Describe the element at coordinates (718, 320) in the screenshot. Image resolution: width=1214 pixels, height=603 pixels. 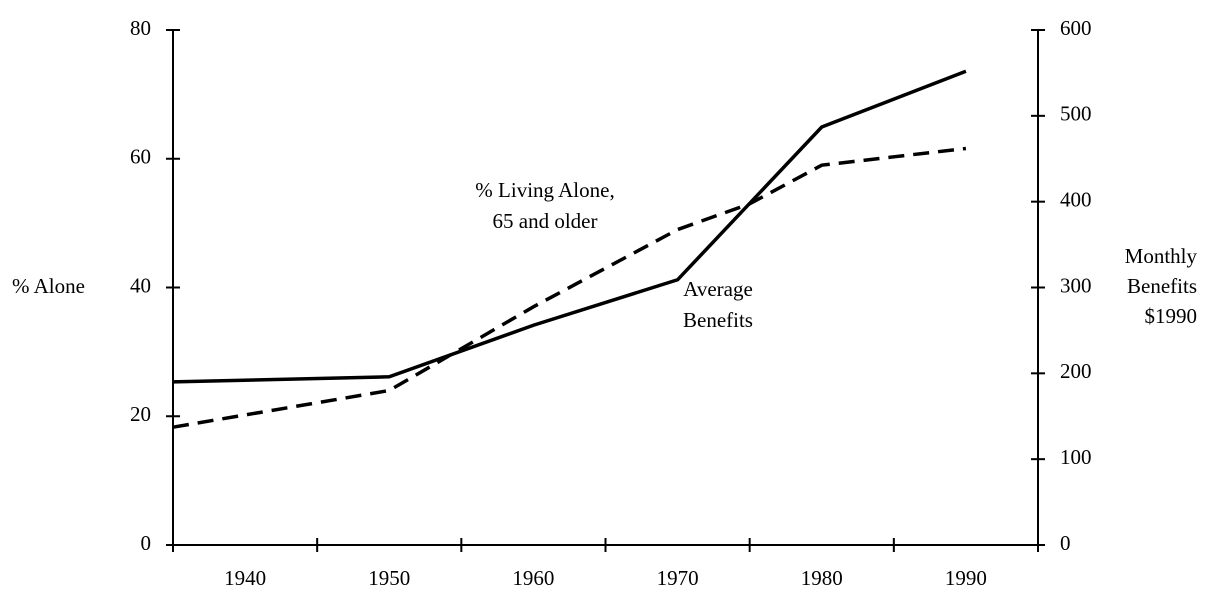
I see `series-label: Benefits` at that location.